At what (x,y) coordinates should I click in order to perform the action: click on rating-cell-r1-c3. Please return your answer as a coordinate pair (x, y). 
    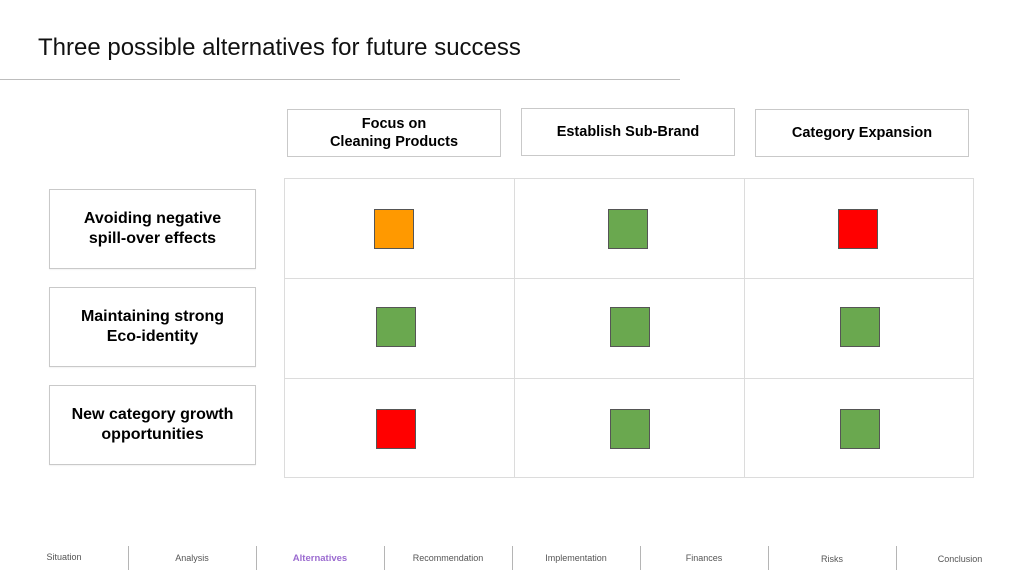
    Looking at the image, I should click on (858, 229).